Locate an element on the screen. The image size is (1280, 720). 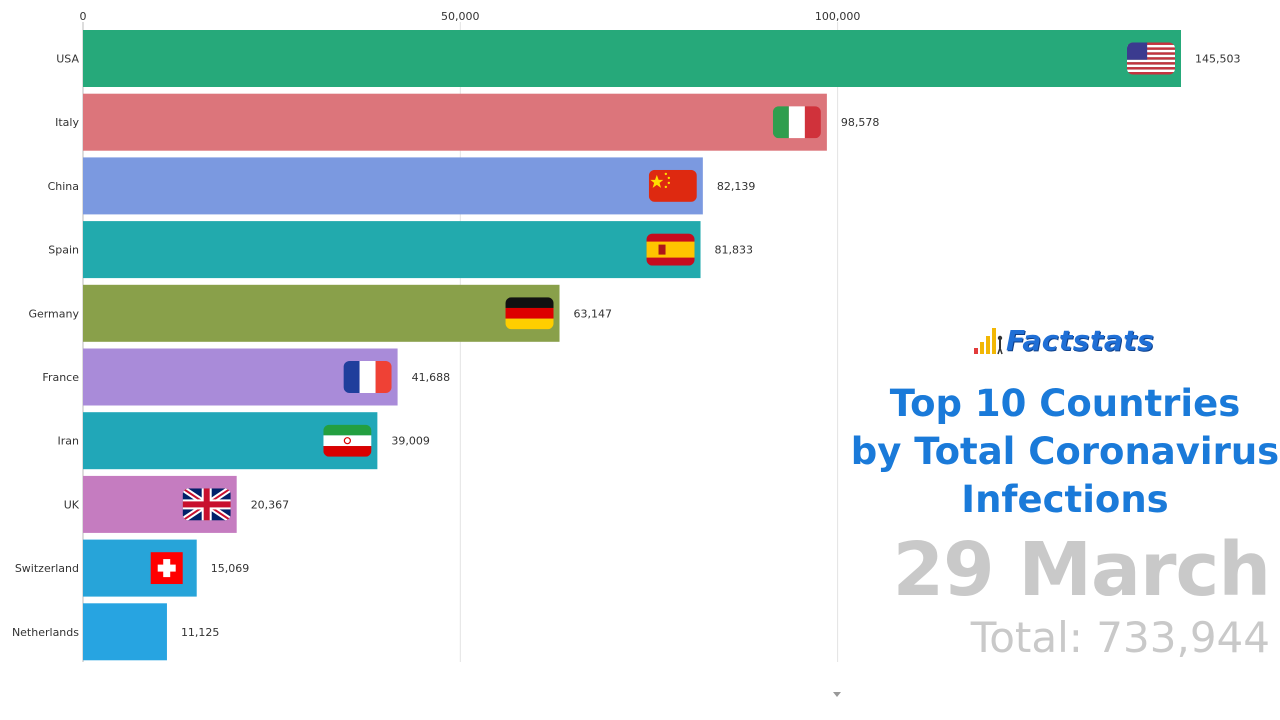
bar-row: China 82,139 is located at coordinates (402, 186).